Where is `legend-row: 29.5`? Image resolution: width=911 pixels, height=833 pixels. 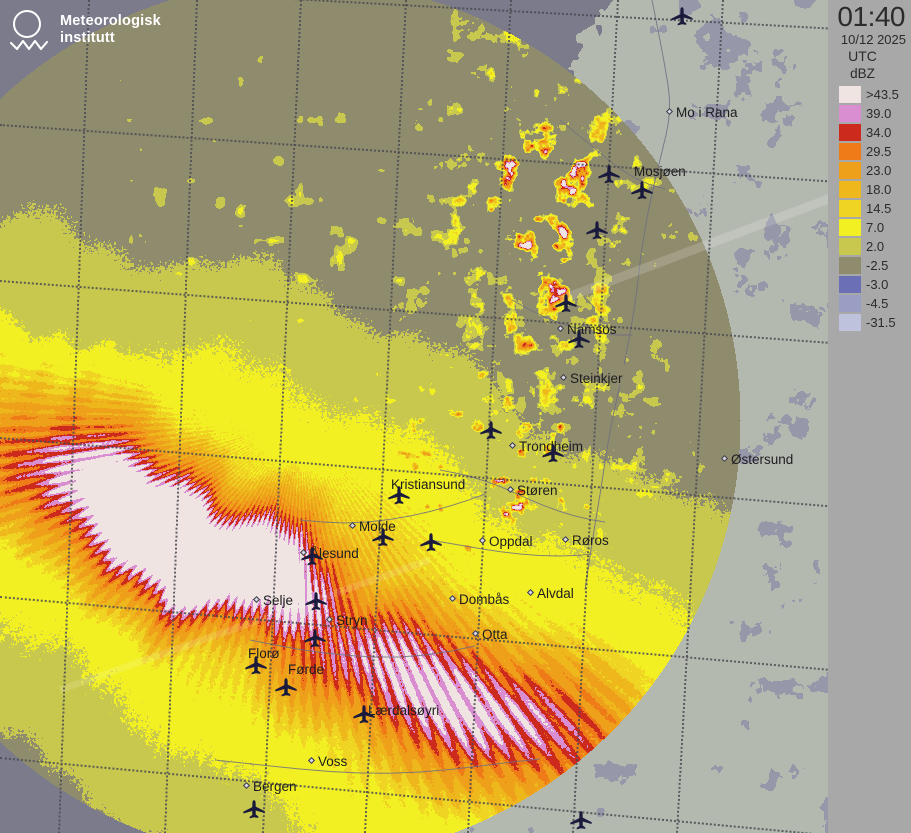
legend-row: 29.5 is located at coordinates (869, 151).